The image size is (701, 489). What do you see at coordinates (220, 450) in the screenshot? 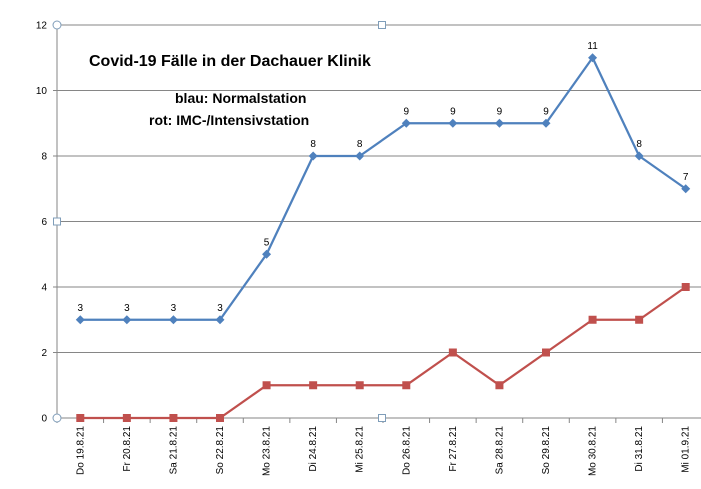
I see `x-tick-label-3: So 22.8.21` at bounding box center [220, 450].